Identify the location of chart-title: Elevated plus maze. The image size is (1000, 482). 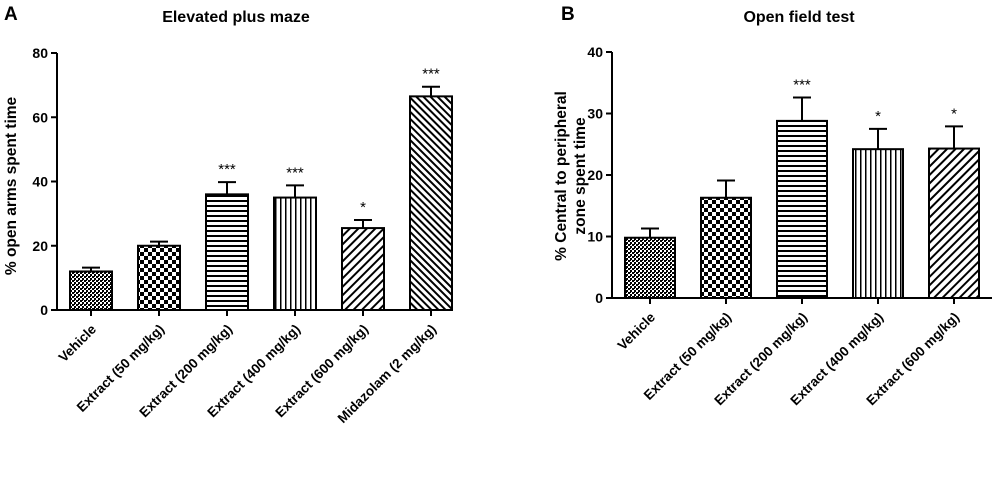
(236, 17).